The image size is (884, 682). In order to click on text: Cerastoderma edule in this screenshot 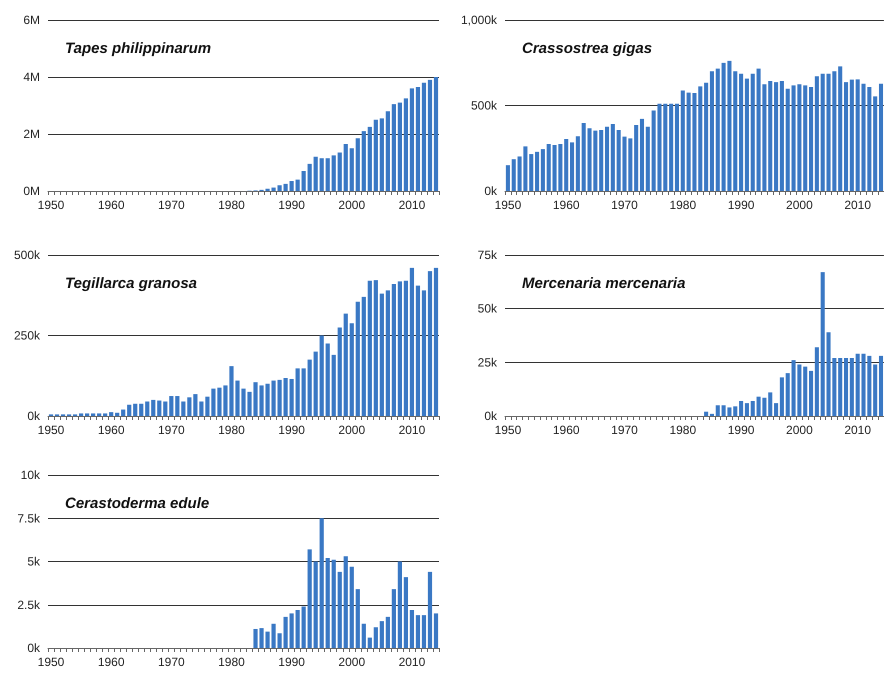, I will do `click(137, 503)`.